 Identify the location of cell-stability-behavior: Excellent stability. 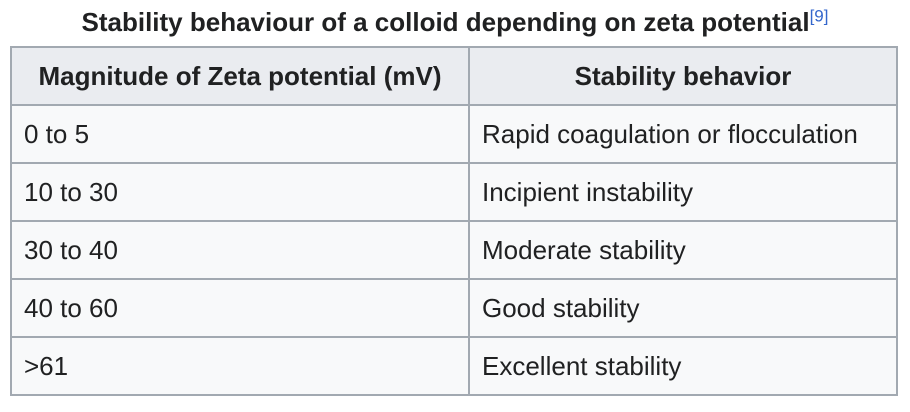
(683, 366).